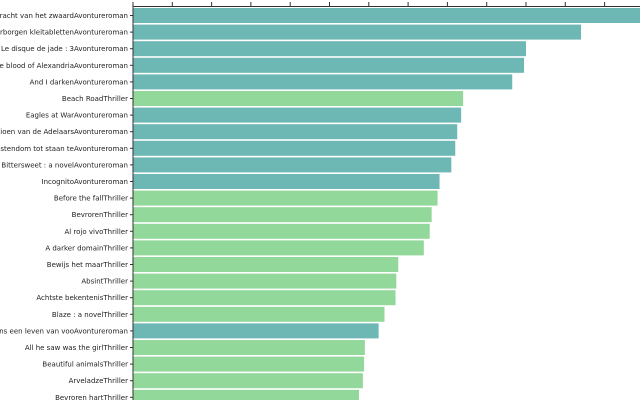  I want to click on category-label: The blood of AlexandriaAvontureroman, so click(64, 66).